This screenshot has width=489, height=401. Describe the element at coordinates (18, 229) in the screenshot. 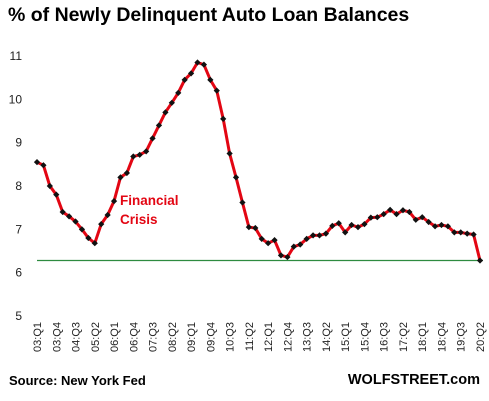

I see `y-tick-label: 7` at that location.